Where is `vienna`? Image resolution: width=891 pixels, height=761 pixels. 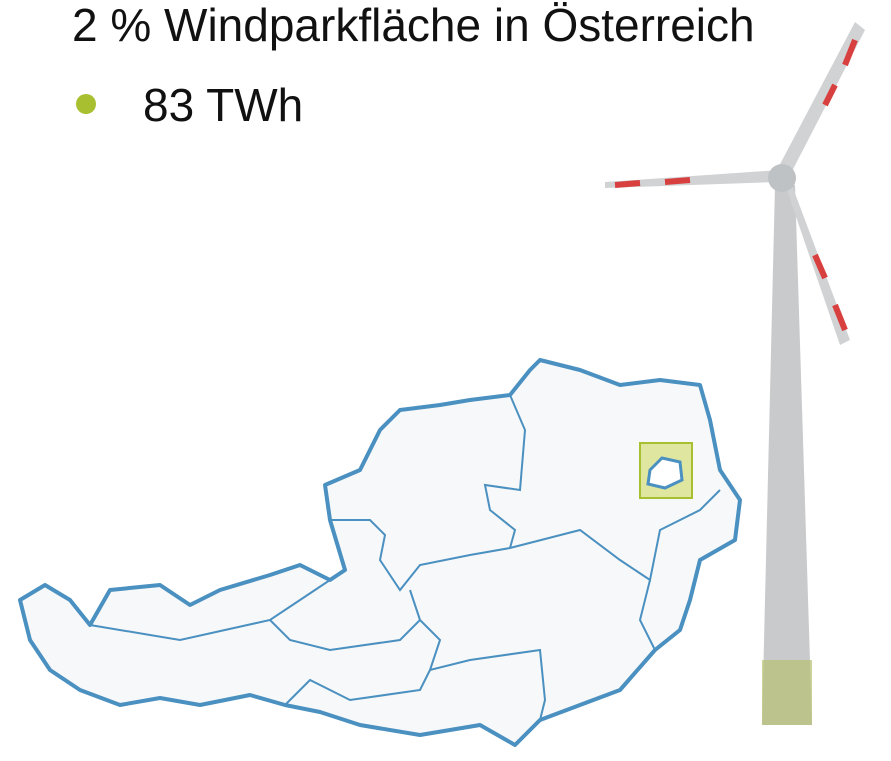
vienna is located at coordinates (665, 473).